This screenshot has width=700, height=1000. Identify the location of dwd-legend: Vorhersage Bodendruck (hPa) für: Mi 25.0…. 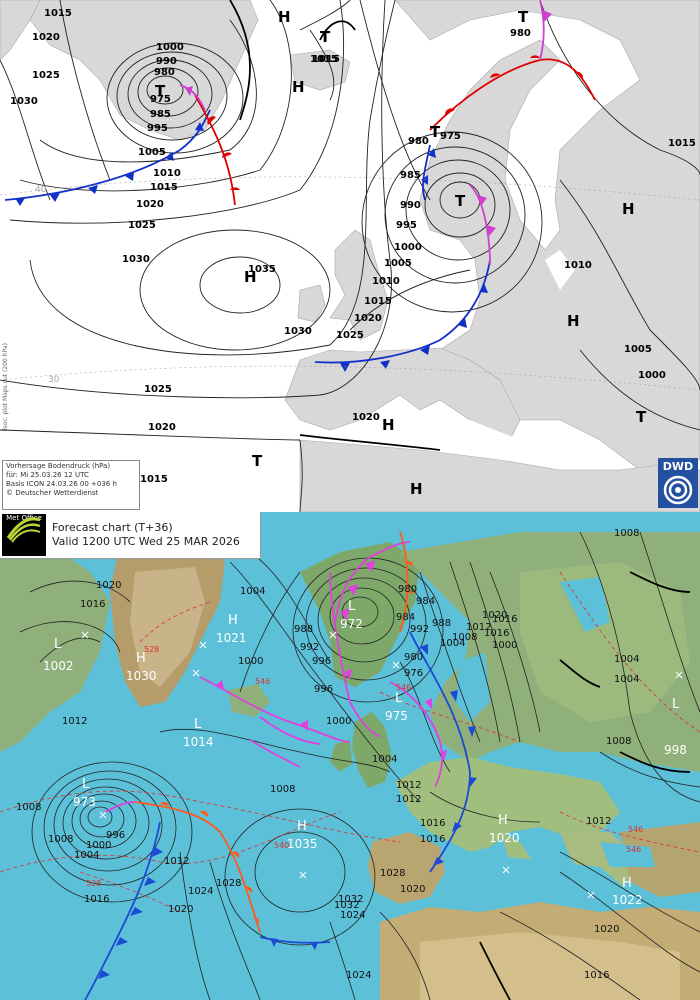
(71, 485).